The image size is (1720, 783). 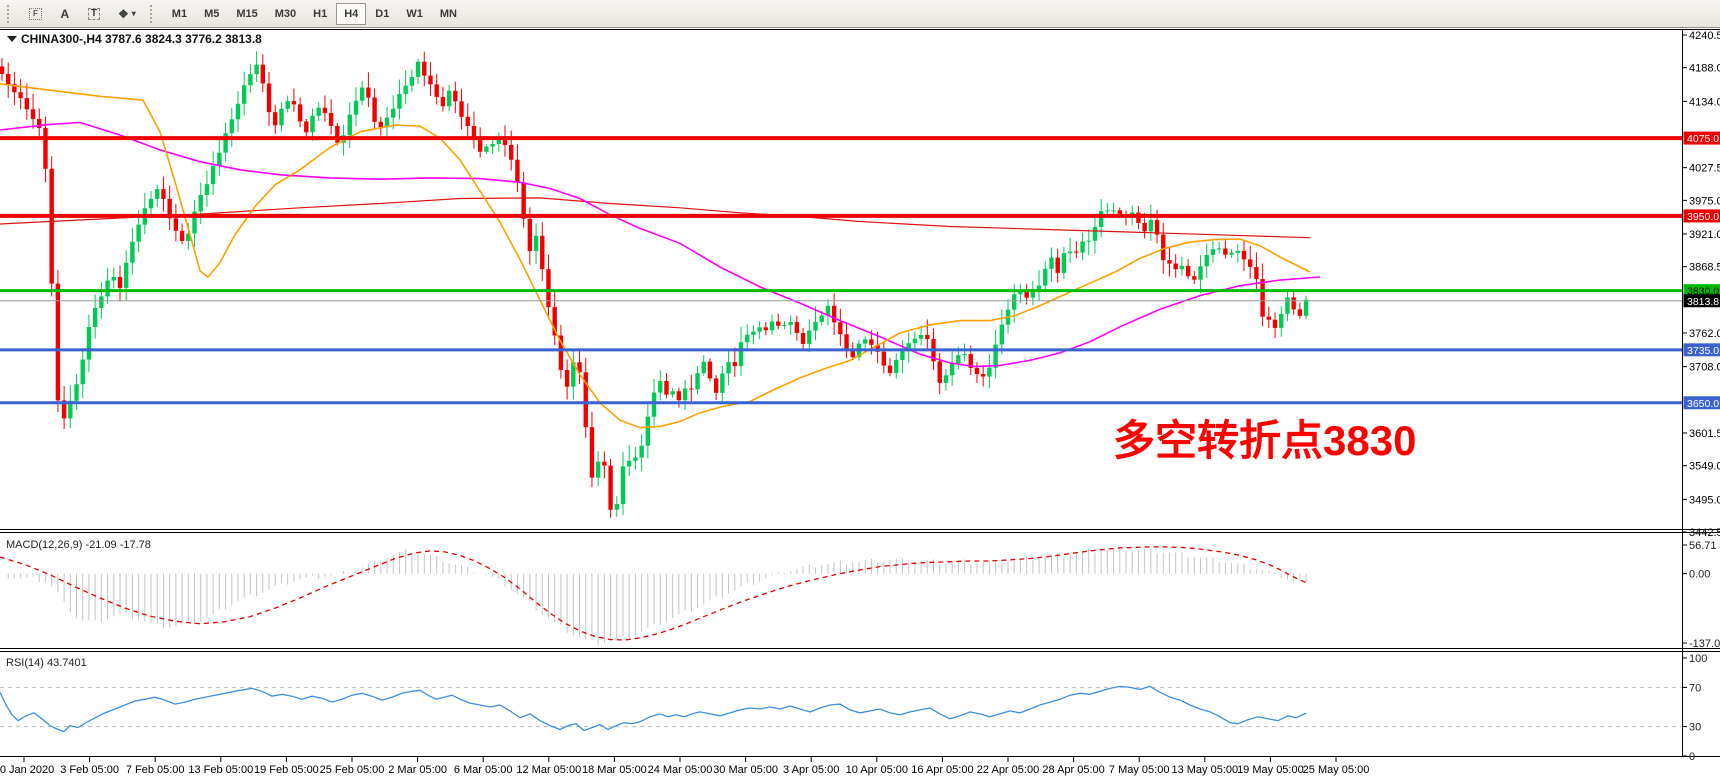 I want to click on rsi-levels-layer, so click(x=841, y=707).